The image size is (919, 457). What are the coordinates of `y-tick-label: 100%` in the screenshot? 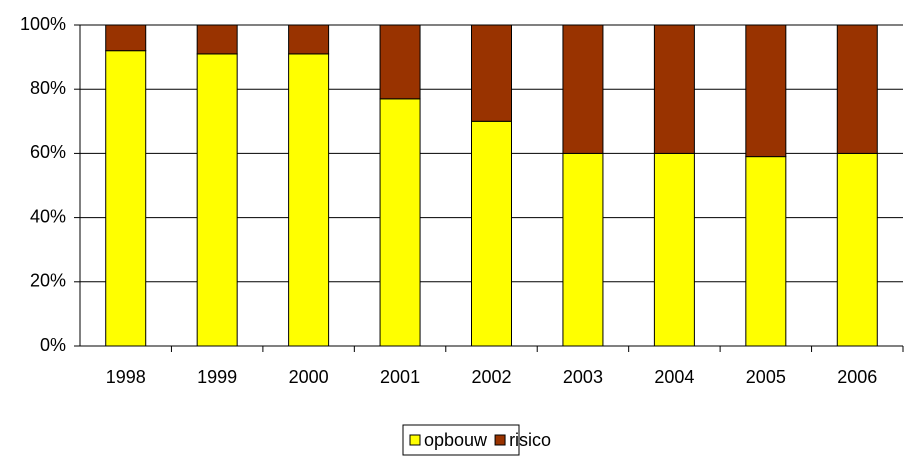 It's located at (43, 24).